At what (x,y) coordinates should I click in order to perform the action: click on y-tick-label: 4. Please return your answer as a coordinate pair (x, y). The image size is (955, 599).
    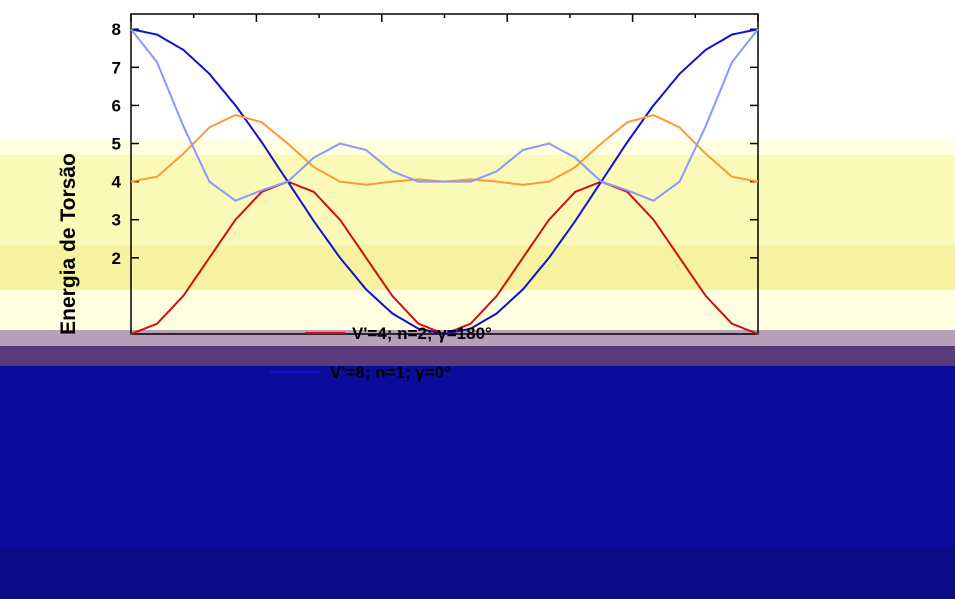
    Looking at the image, I should click on (117, 182).